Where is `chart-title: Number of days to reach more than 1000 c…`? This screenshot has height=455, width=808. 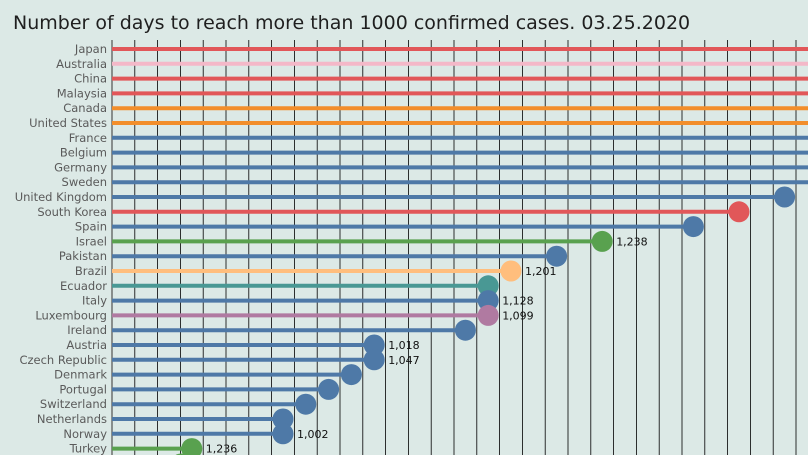
chart-title: Number of days to reach more than 1000 c… is located at coordinates (352, 23).